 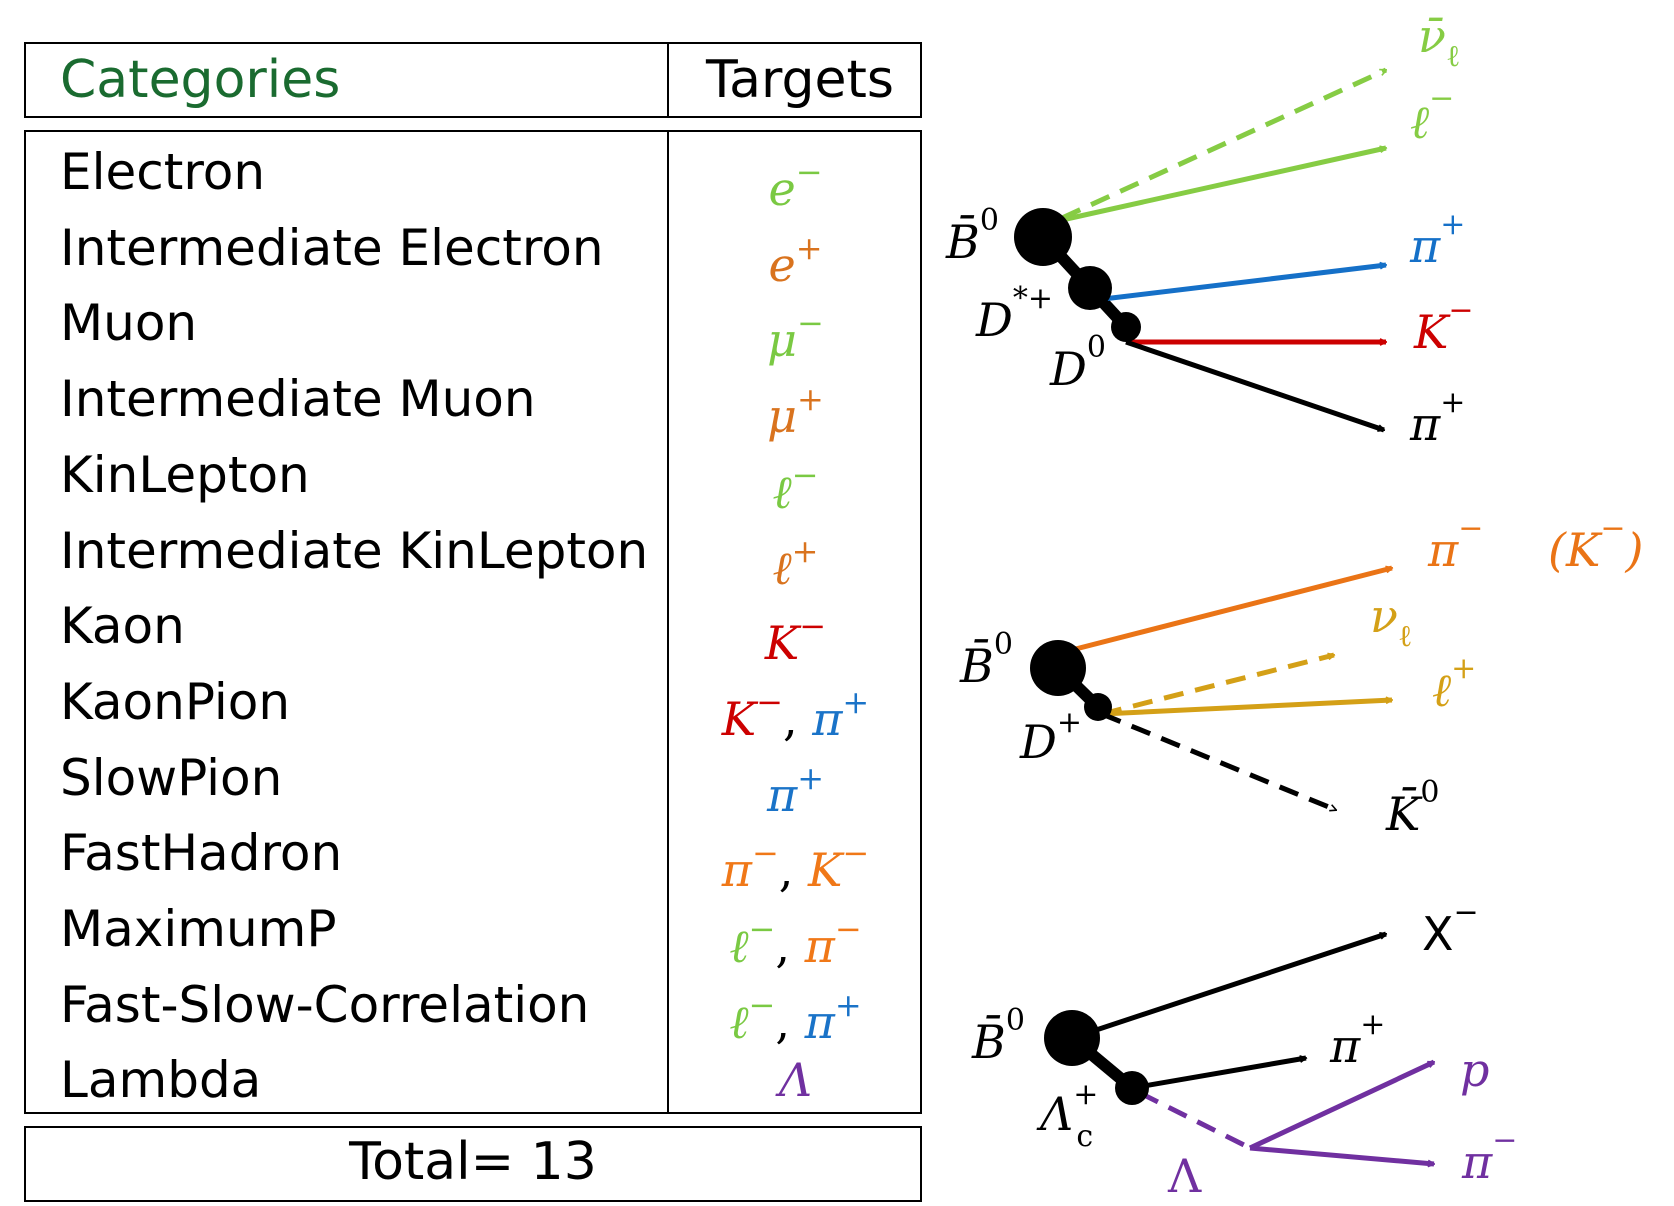 I want to click on targets-cell: ℓ−, so click(x=795, y=483).